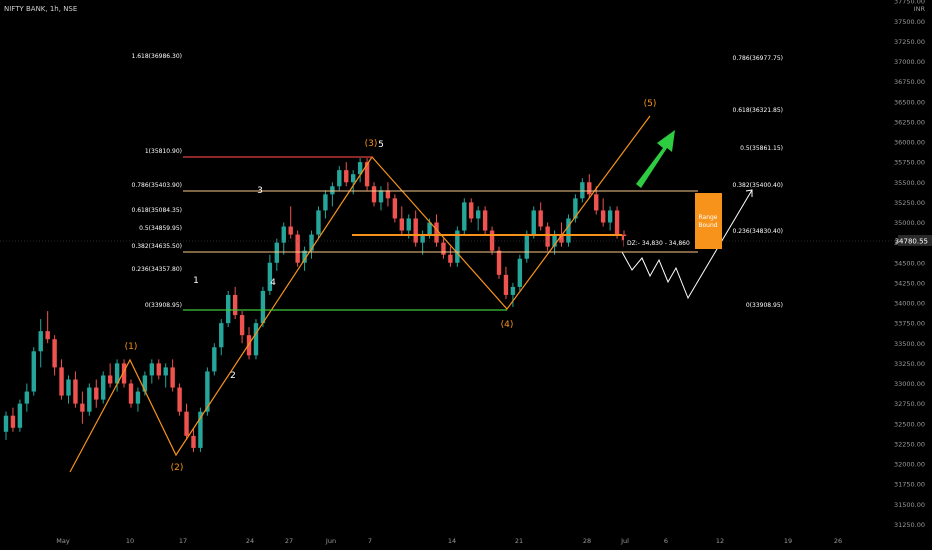 The width and height of the screenshot is (932, 550). Describe the element at coordinates (909, 444) in the screenshot. I see `y-tick-label: 32250.00` at that location.